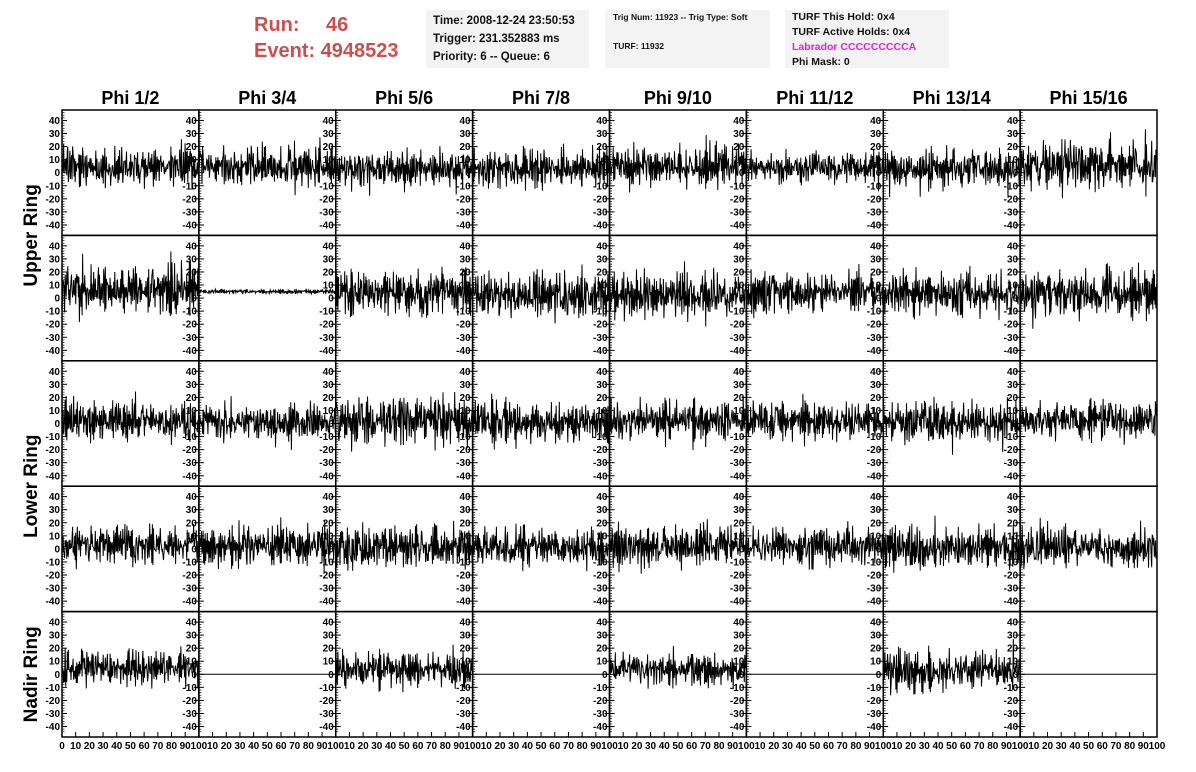  What do you see at coordinates (504, 21) in the screenshot?
I see `time-text: Time: 2008-12-24 23:50:53` at bounding box center [504, 21].